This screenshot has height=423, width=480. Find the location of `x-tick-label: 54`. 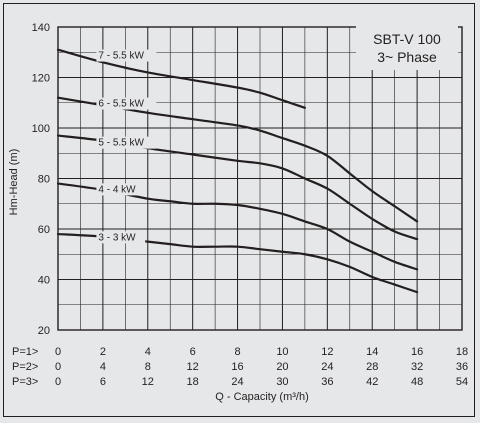

x-tick-label: 54 is located at coordinates (462, 382).